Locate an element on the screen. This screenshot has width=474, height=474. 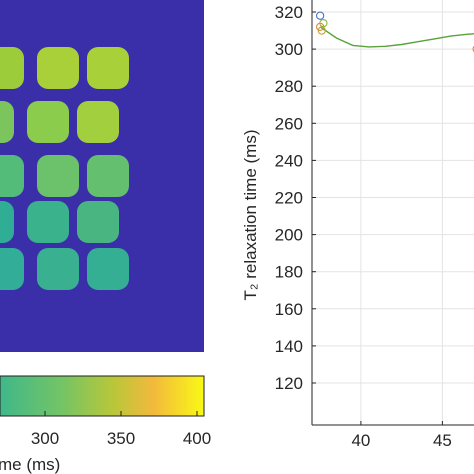
y-tick-label: 320 is located at coordinates (289, 12).